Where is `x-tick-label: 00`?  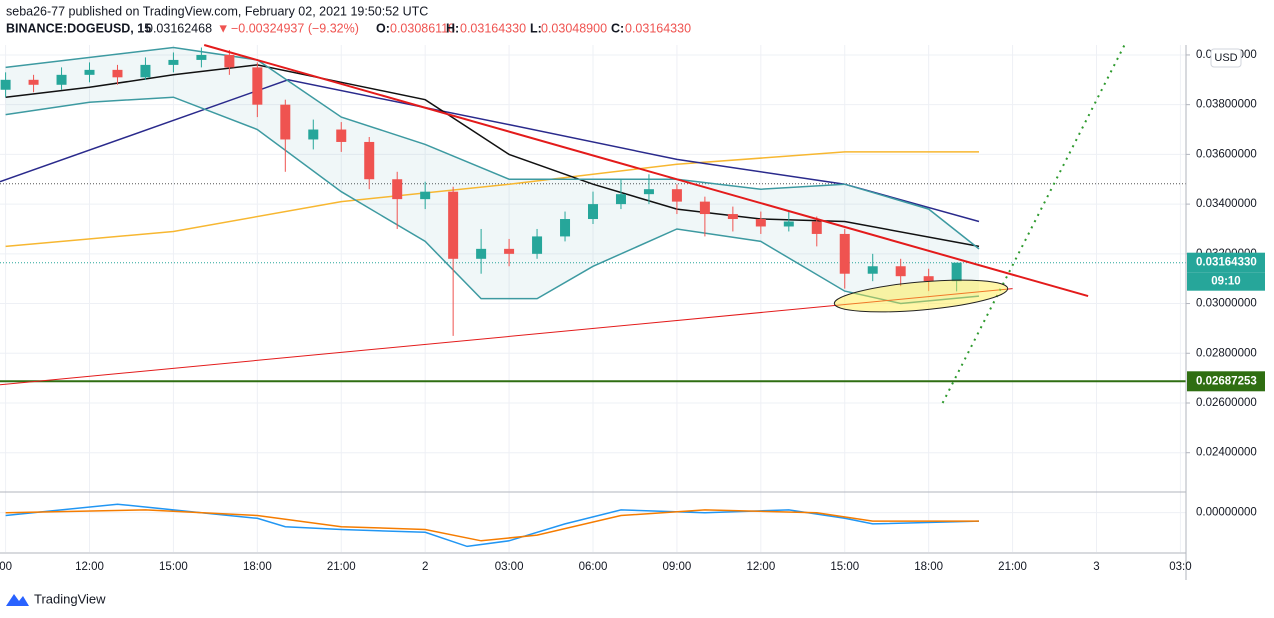
x-tick-label: 00 is located at coordinates (6, 567).